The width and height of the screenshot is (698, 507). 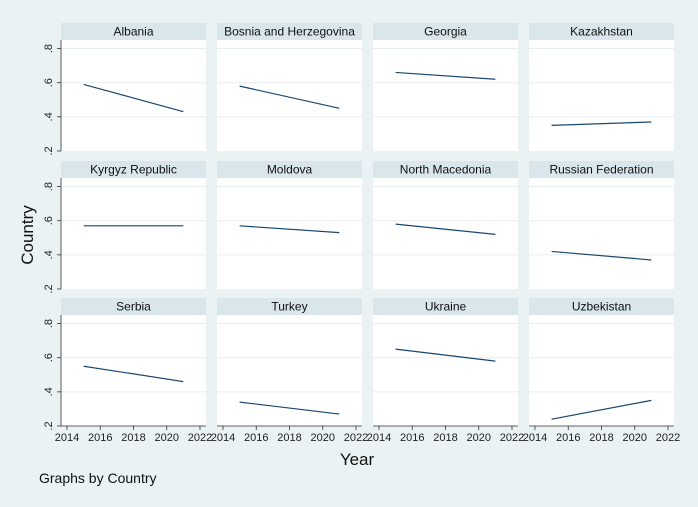 I want to click on panel-north-macedonia: North Macedonia, so click(x=445, y=225).